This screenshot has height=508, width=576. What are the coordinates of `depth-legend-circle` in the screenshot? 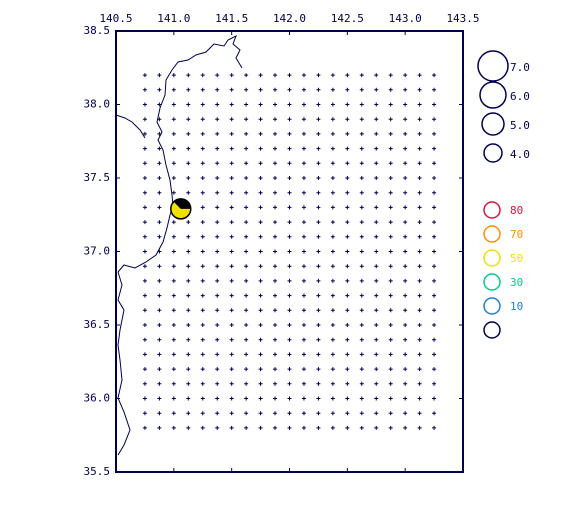 It's located at (492, 330).